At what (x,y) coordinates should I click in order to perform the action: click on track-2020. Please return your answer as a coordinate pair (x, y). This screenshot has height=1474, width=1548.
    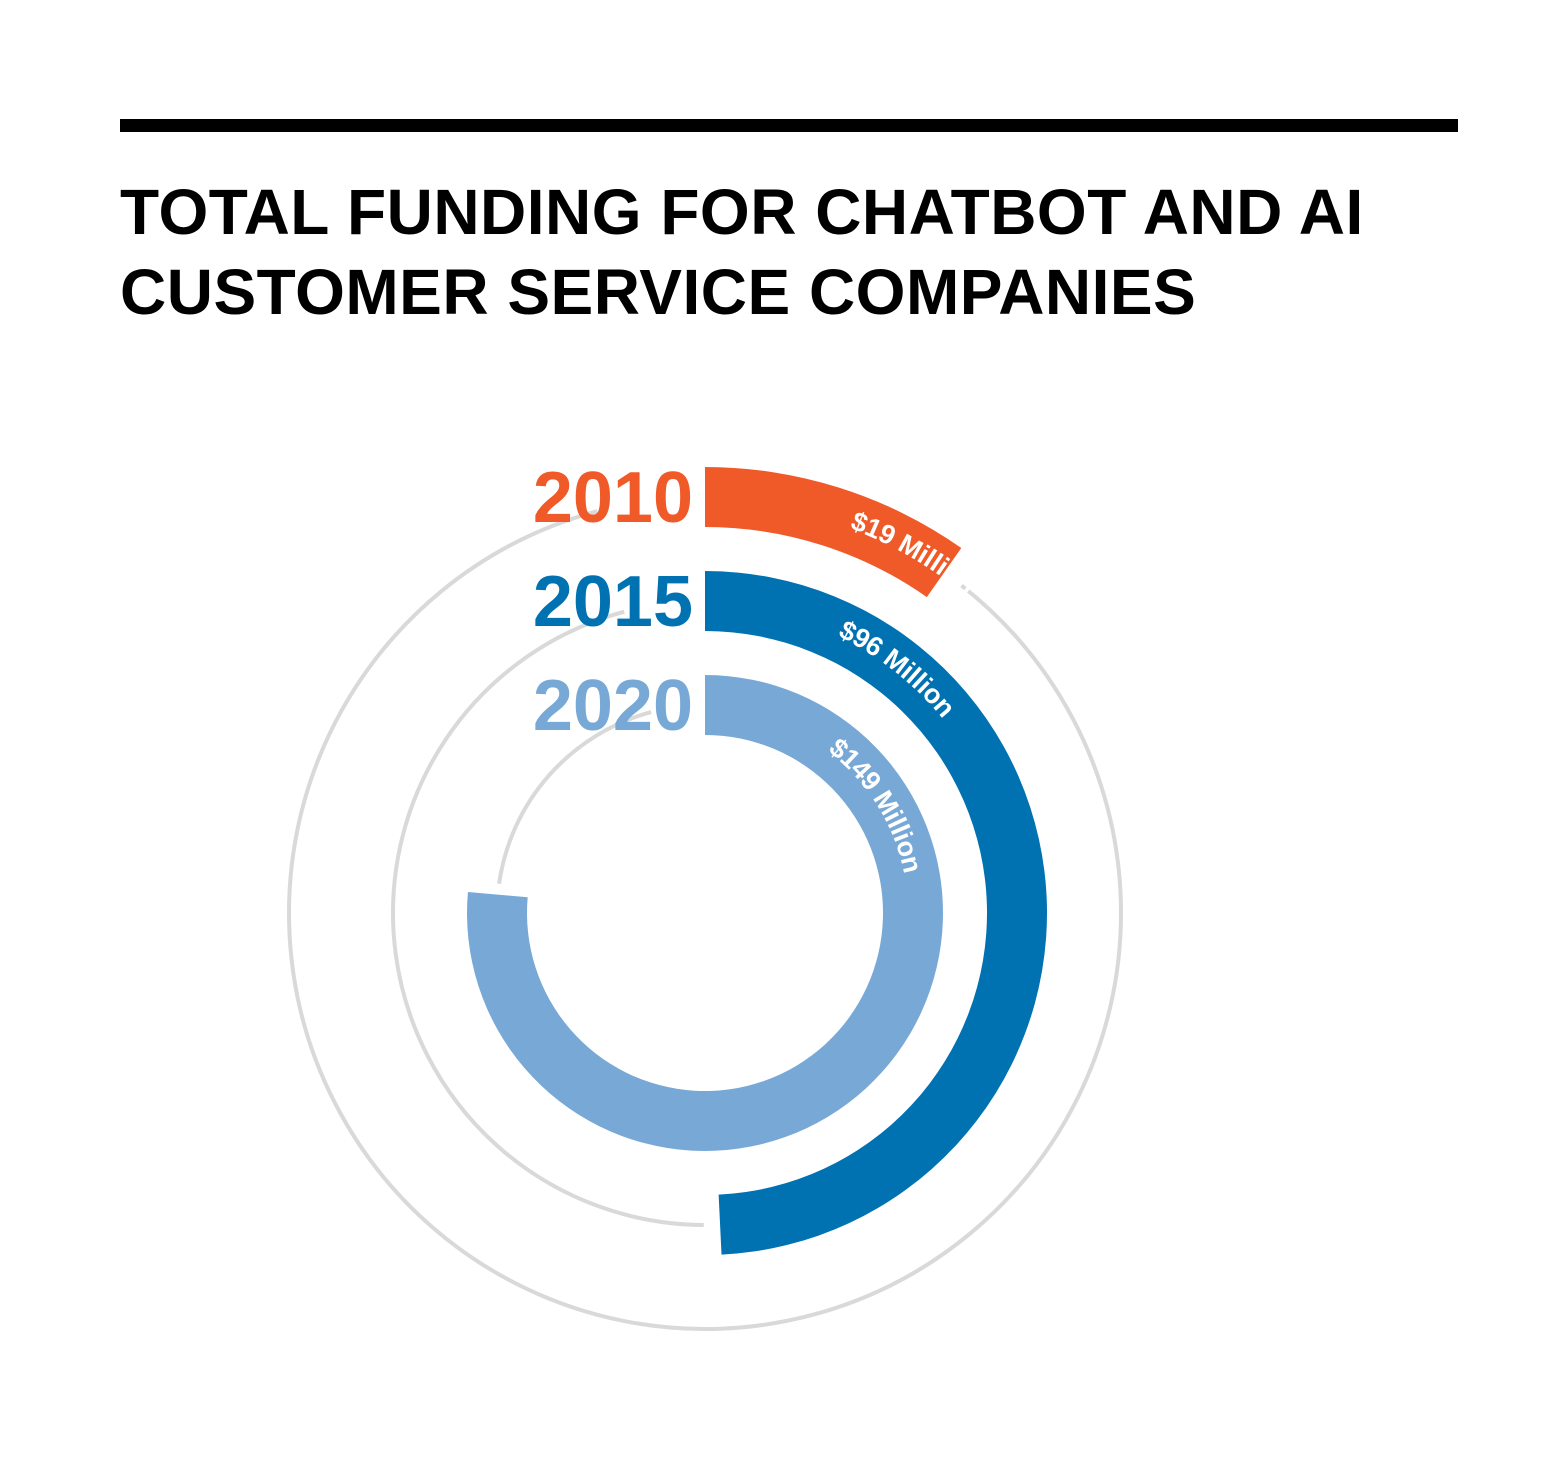
    Looking at the image, I should click on (574, 797).